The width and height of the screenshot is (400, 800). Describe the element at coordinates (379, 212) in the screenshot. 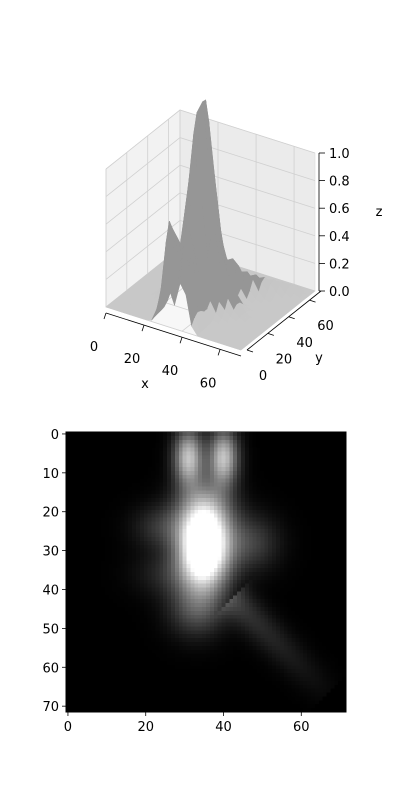

I see `z-axis-label: z` at that location.